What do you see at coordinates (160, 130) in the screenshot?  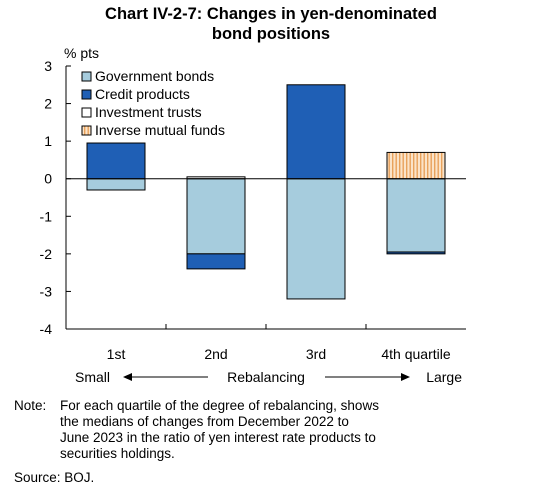 I see `legend-label-4: Inverse mutual funds` at bounding box center [160, 130].